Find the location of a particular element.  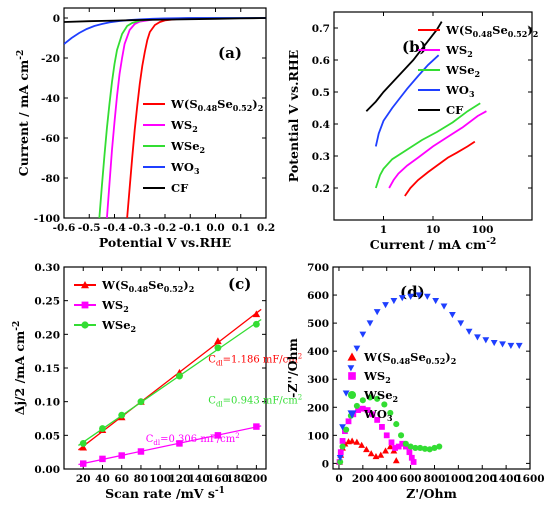

x-tick-label: 10 is located at coordinates (433, 230).